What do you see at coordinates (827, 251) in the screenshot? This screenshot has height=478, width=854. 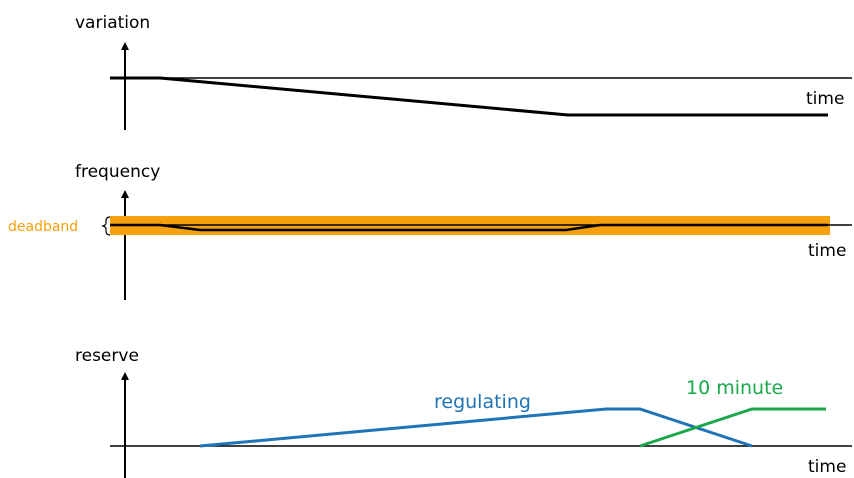 I see `frequency-time-label: time` at bounding box center [827, 251].